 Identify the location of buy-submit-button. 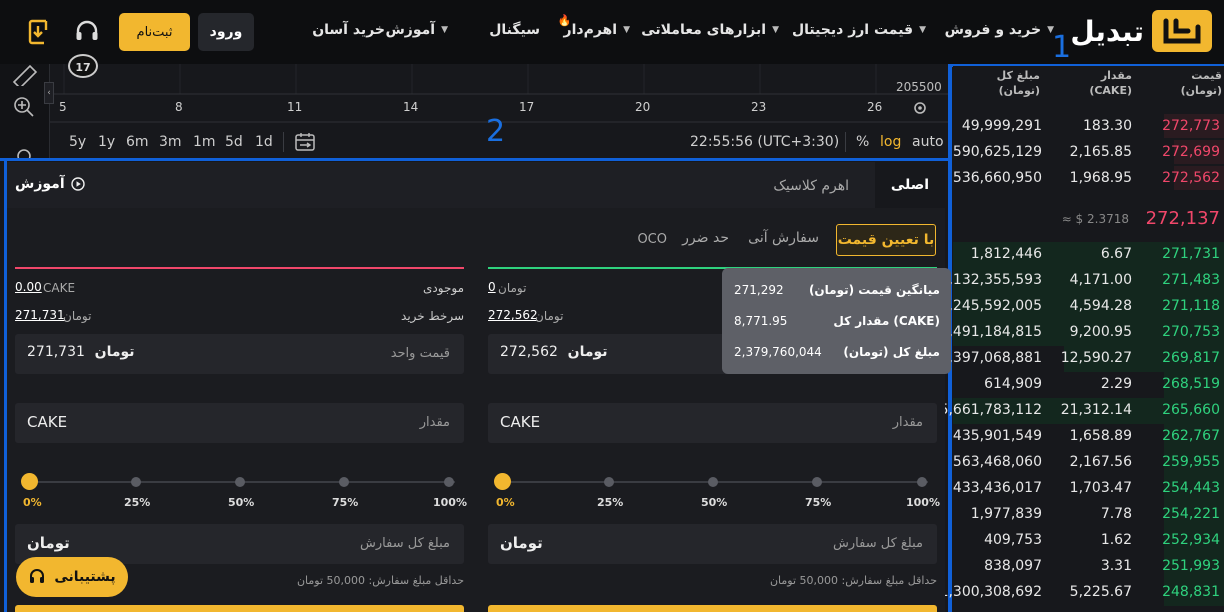
(712, 608).